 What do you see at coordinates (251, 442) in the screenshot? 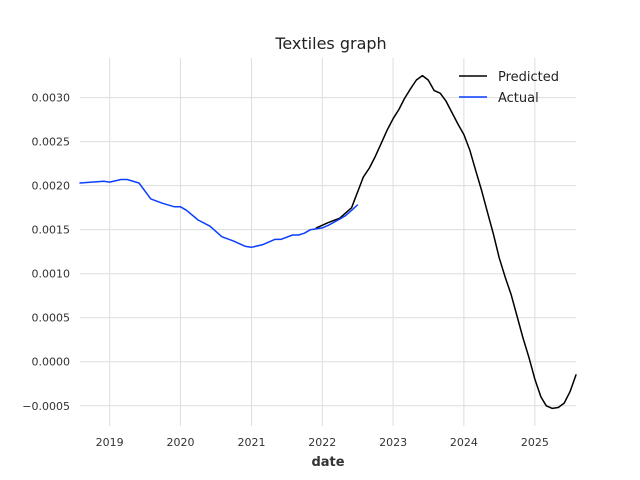
I see `x-tick-label: 2021` at bounding box center [251, 442].